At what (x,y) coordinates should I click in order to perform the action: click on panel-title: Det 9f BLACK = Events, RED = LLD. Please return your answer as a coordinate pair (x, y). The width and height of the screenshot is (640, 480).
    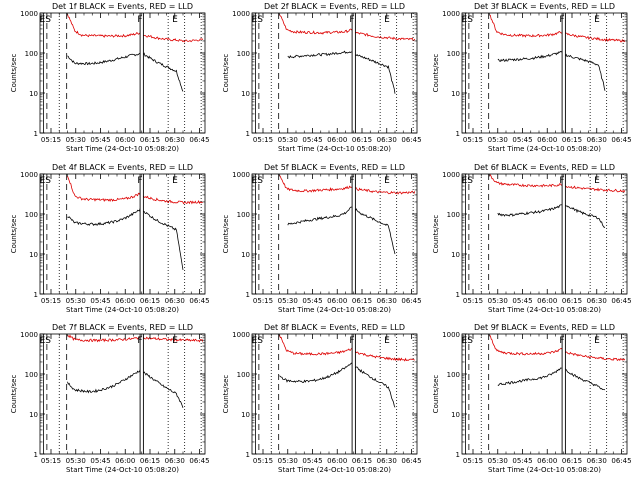
    Looking at the image, I should click on (544, 327).